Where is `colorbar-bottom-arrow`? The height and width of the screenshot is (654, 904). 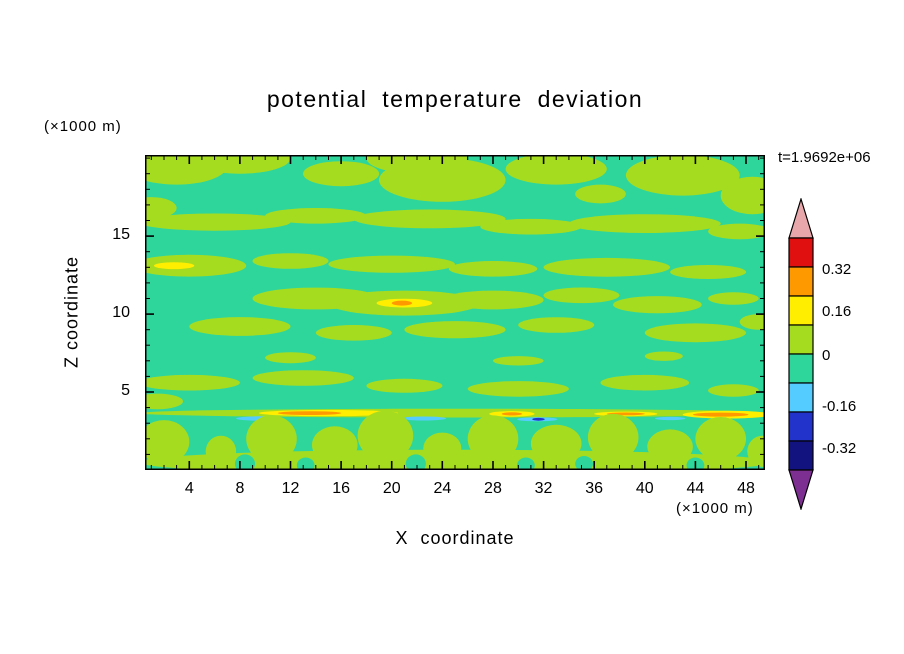 colorbar-bottom-arrow is located at coordinates (801, 489).